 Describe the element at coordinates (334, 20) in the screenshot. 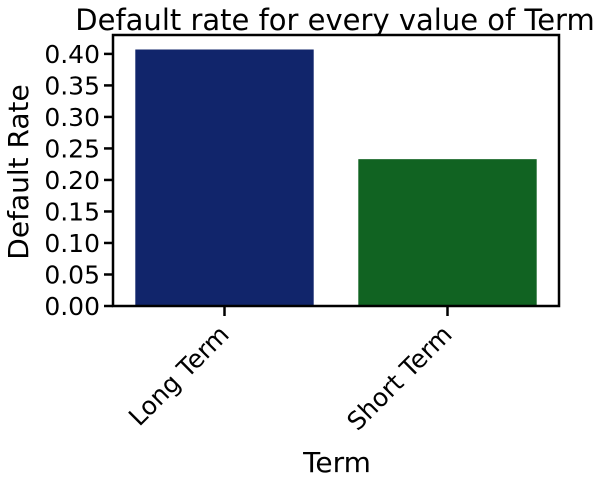

I see `chart-title: Default rate for every value of Term` at that location.